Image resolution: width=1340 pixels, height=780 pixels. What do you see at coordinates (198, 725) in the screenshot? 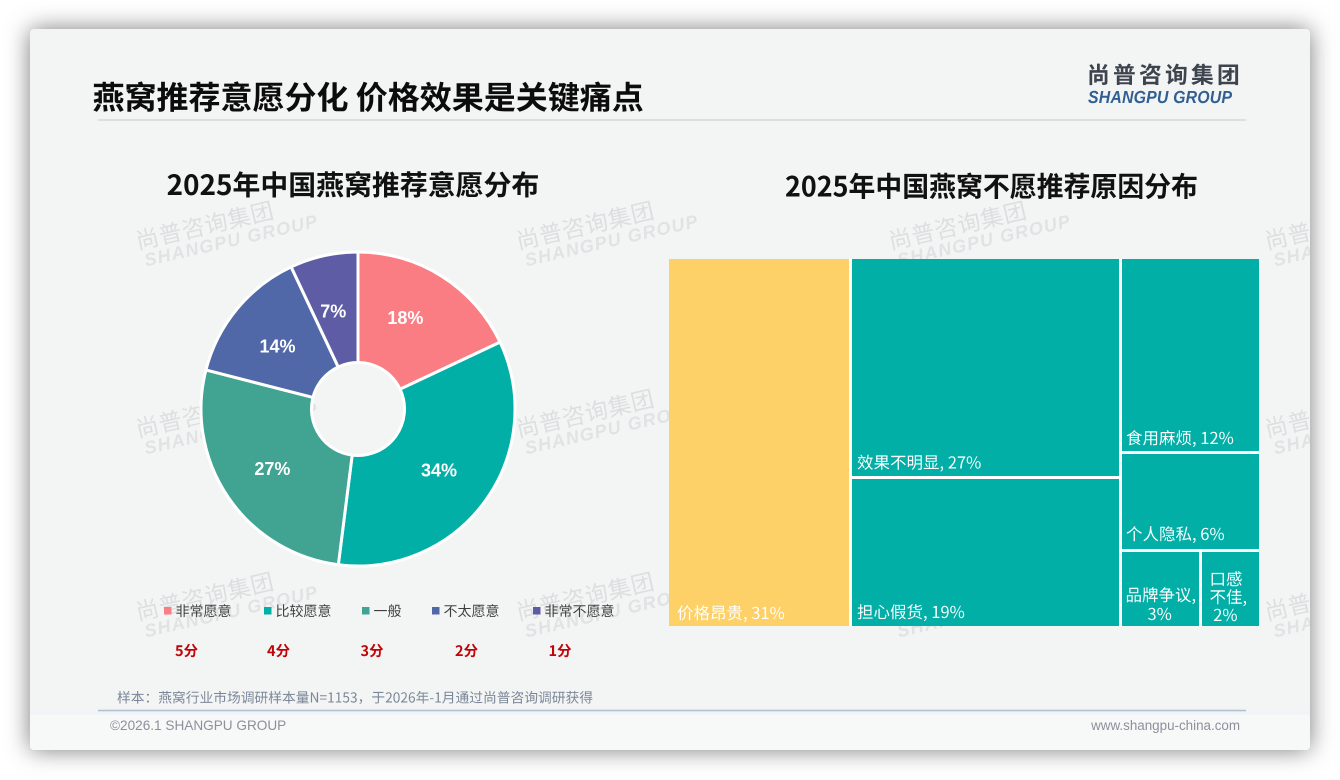
I see `svg-text: ©2026.1 SHANGPU GROUP` at bounding box center [198, 725].